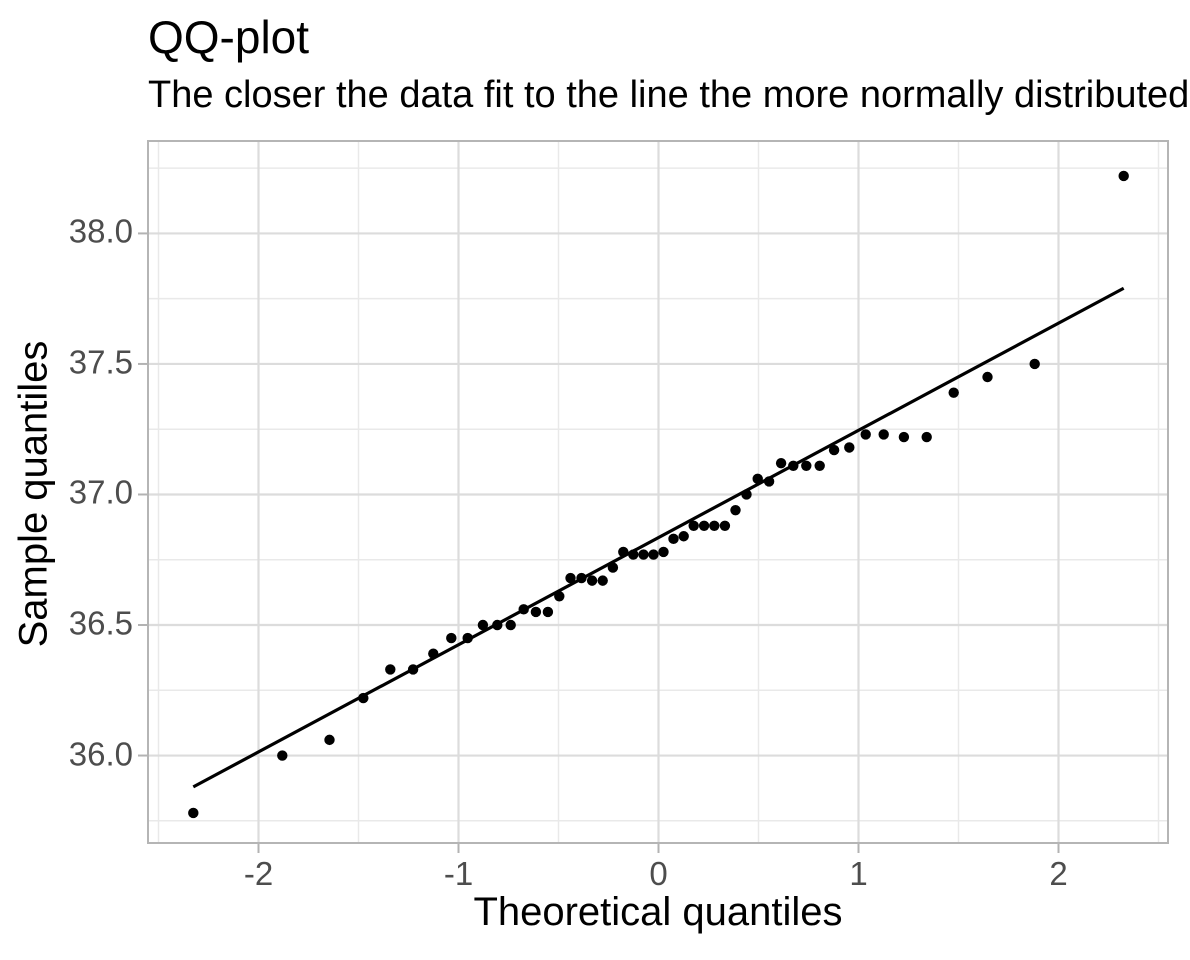  Describe the element at coordinates (658, 873) in the screenshot. I see `x-tick-label: 0` at that location.